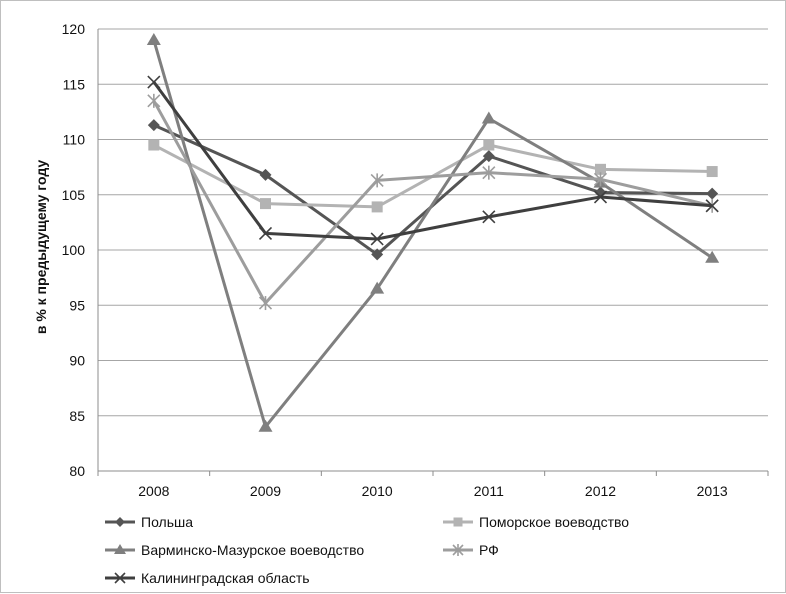 This screenshot has height=594, width=786. Describe the element at coordinates (489, 491) in the screenshot. I see `x-tick-label: 2011` at that location.